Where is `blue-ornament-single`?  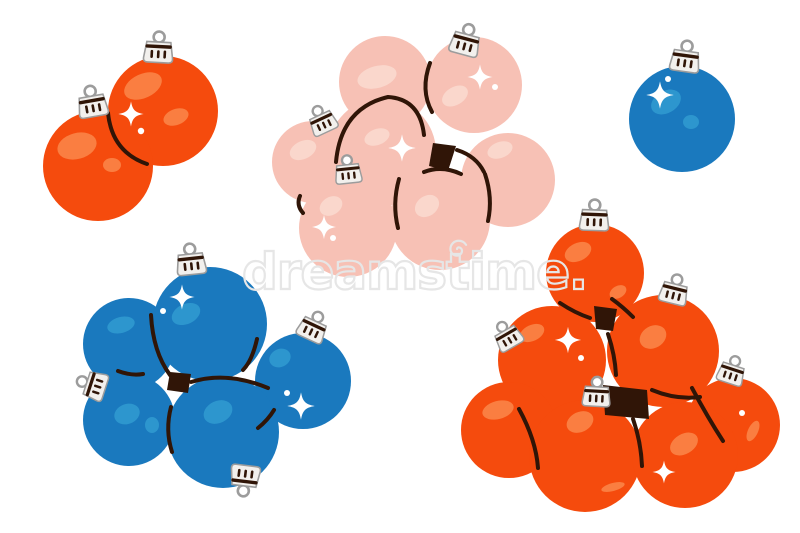
blue-ornament-single is located at coordinates (682, 104).